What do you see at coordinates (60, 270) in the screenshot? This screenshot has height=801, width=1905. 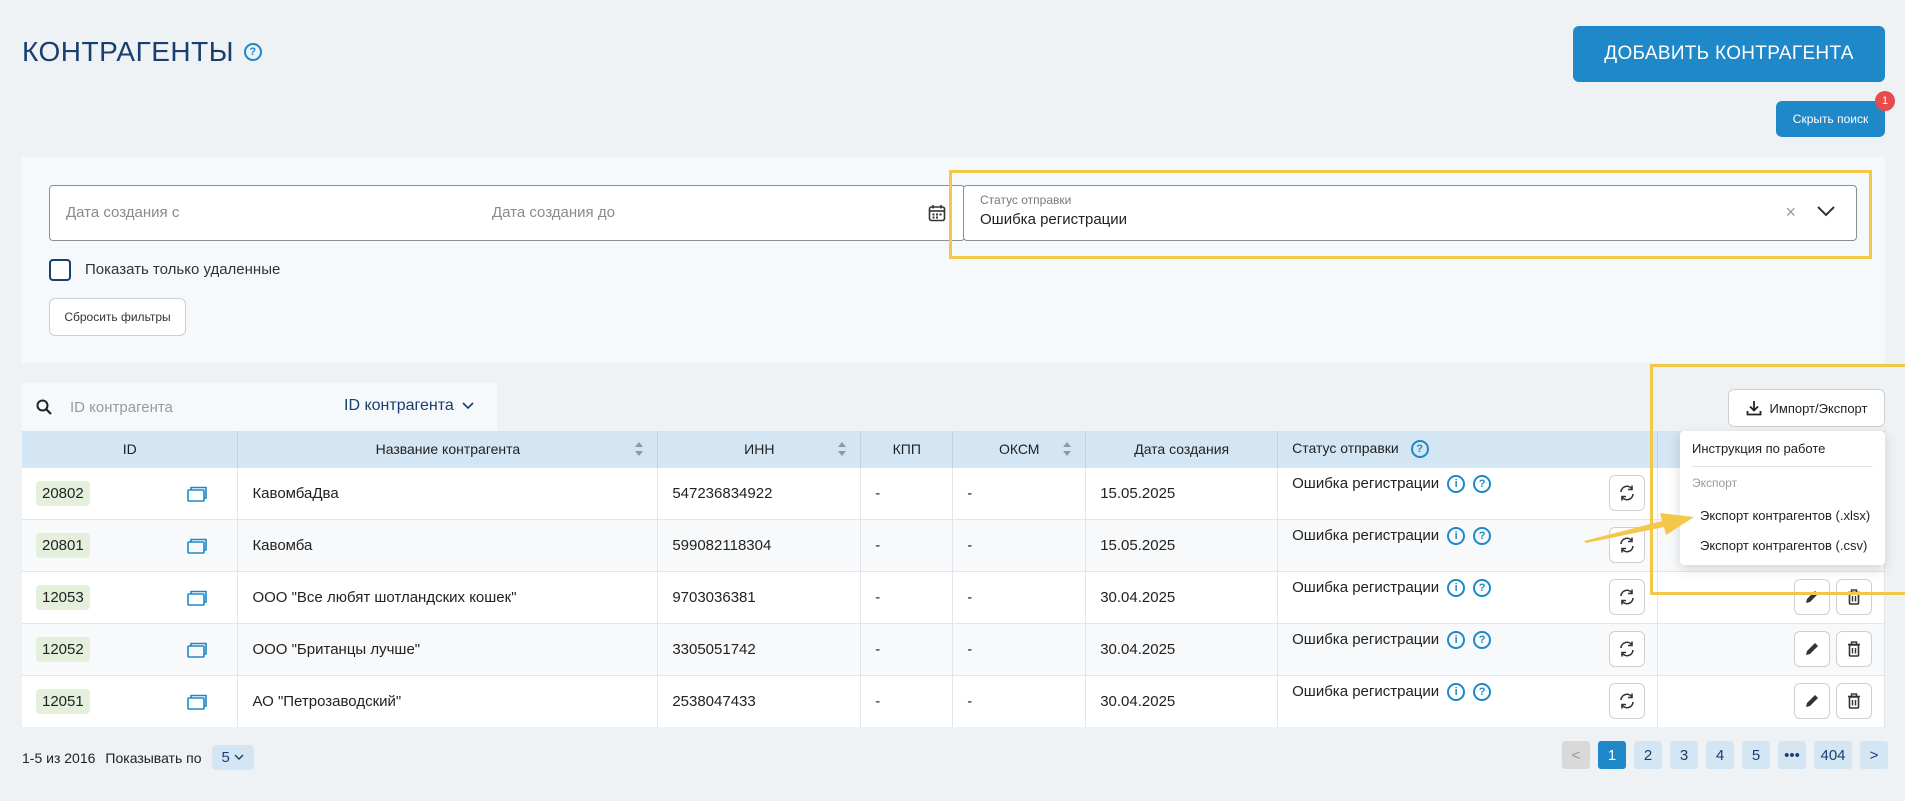 I see `deleted-only-checkbox` at bounding box center [60, 270].